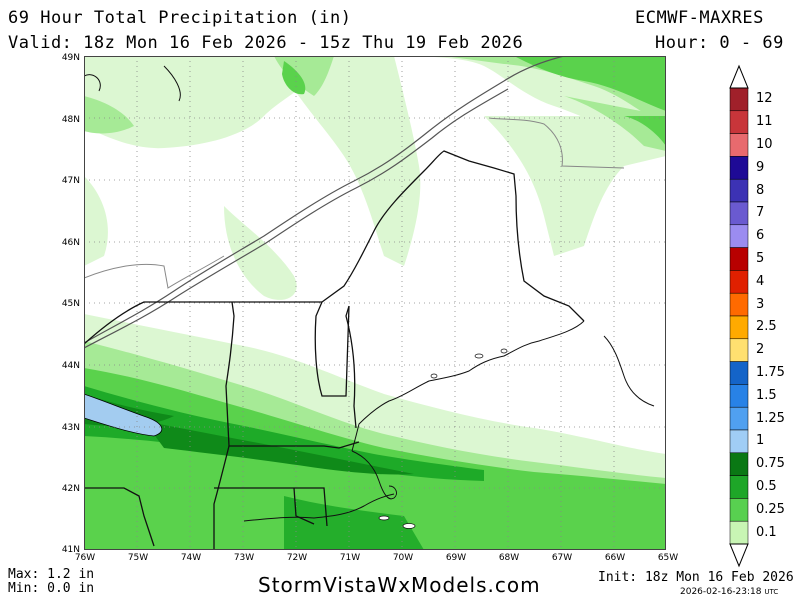 Image resolution: width=800 pixels, height=600 pixels. I want to click on colorbar-bottom-arrow, so click(739, 555).